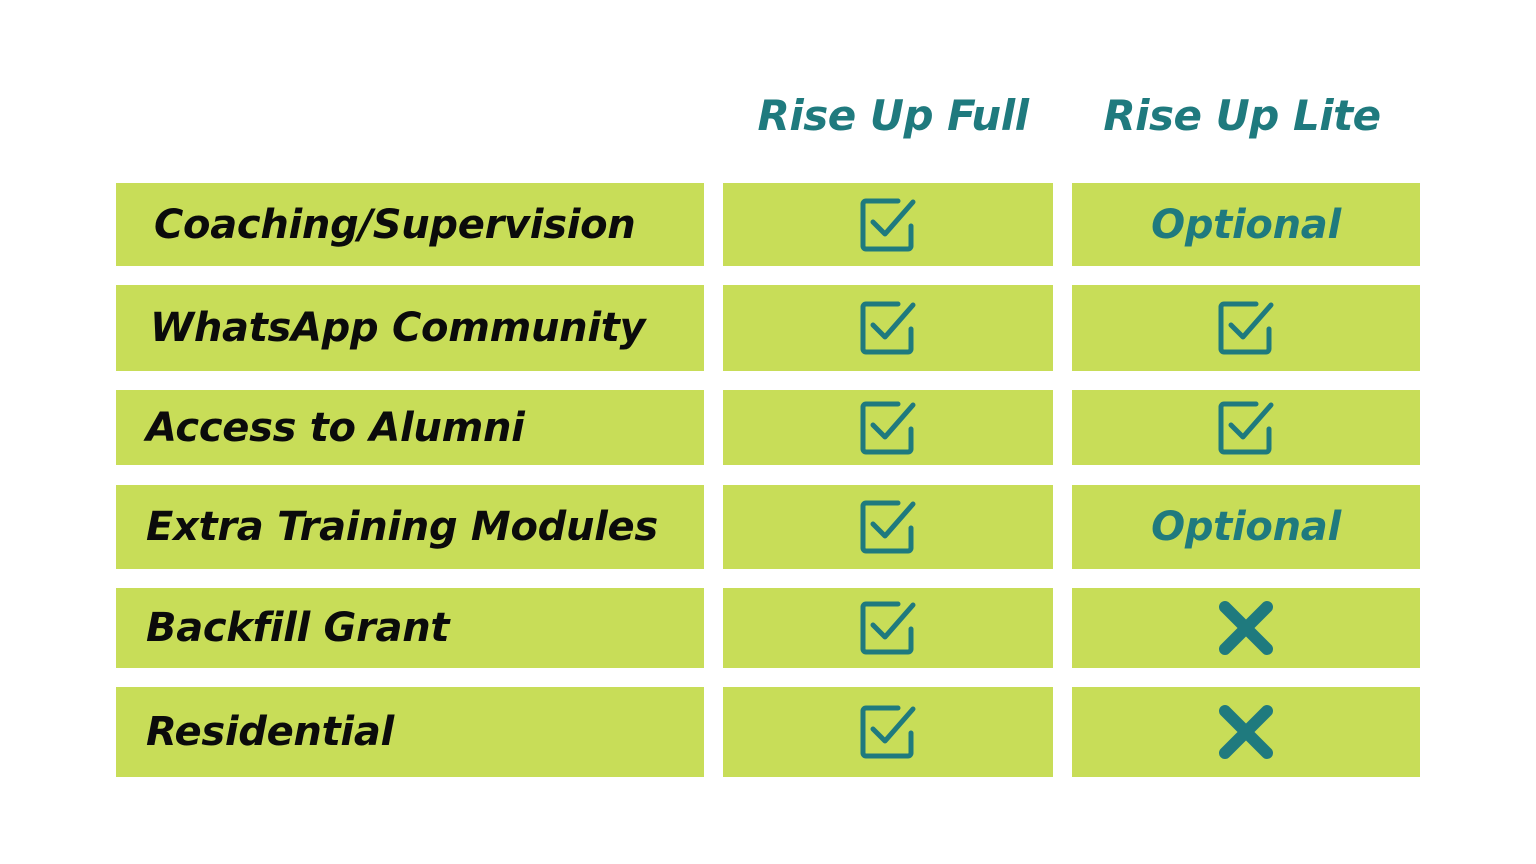 Image resolution: width=1536 pixels, height=864 pixels. Describe the element at coordinates (410, 732) in the screenshot. I see `feature-row-label: Residential` at that location.